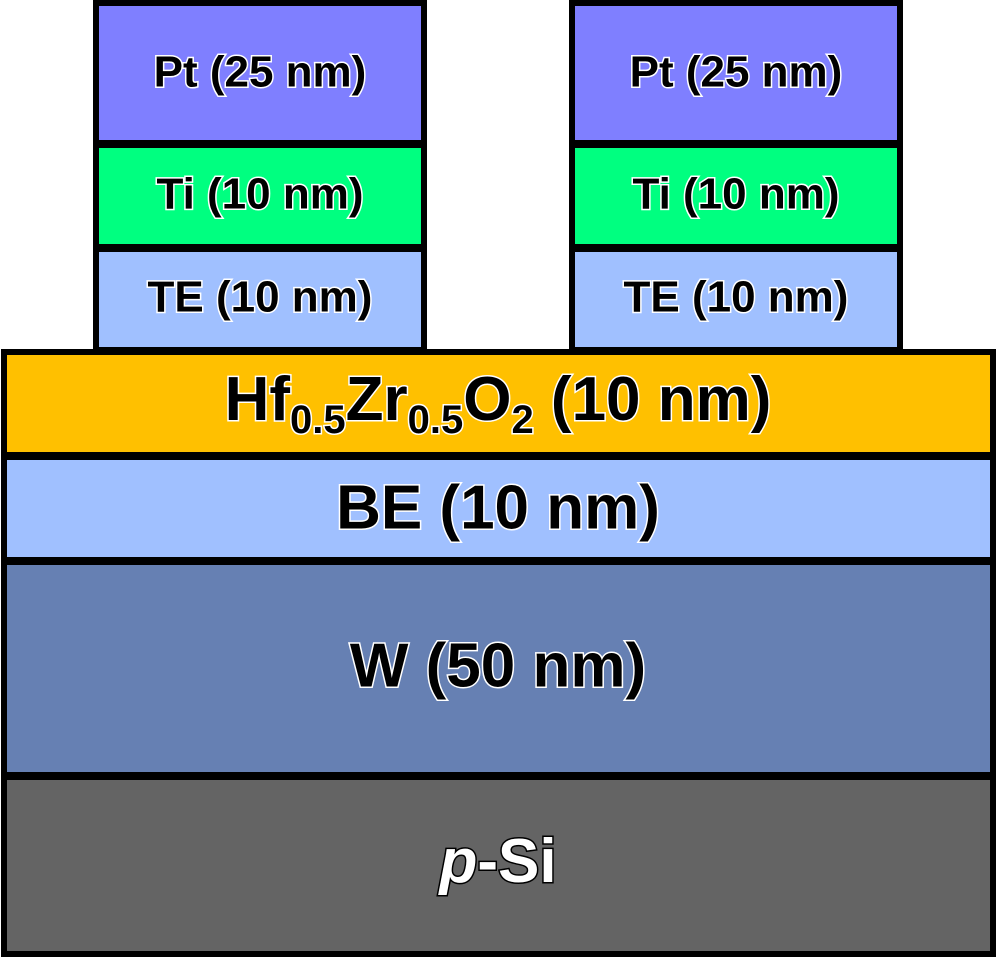  I want to click on layer-label: Hf0.5Zr0.5O2 (10 nm), so click(498, 403).